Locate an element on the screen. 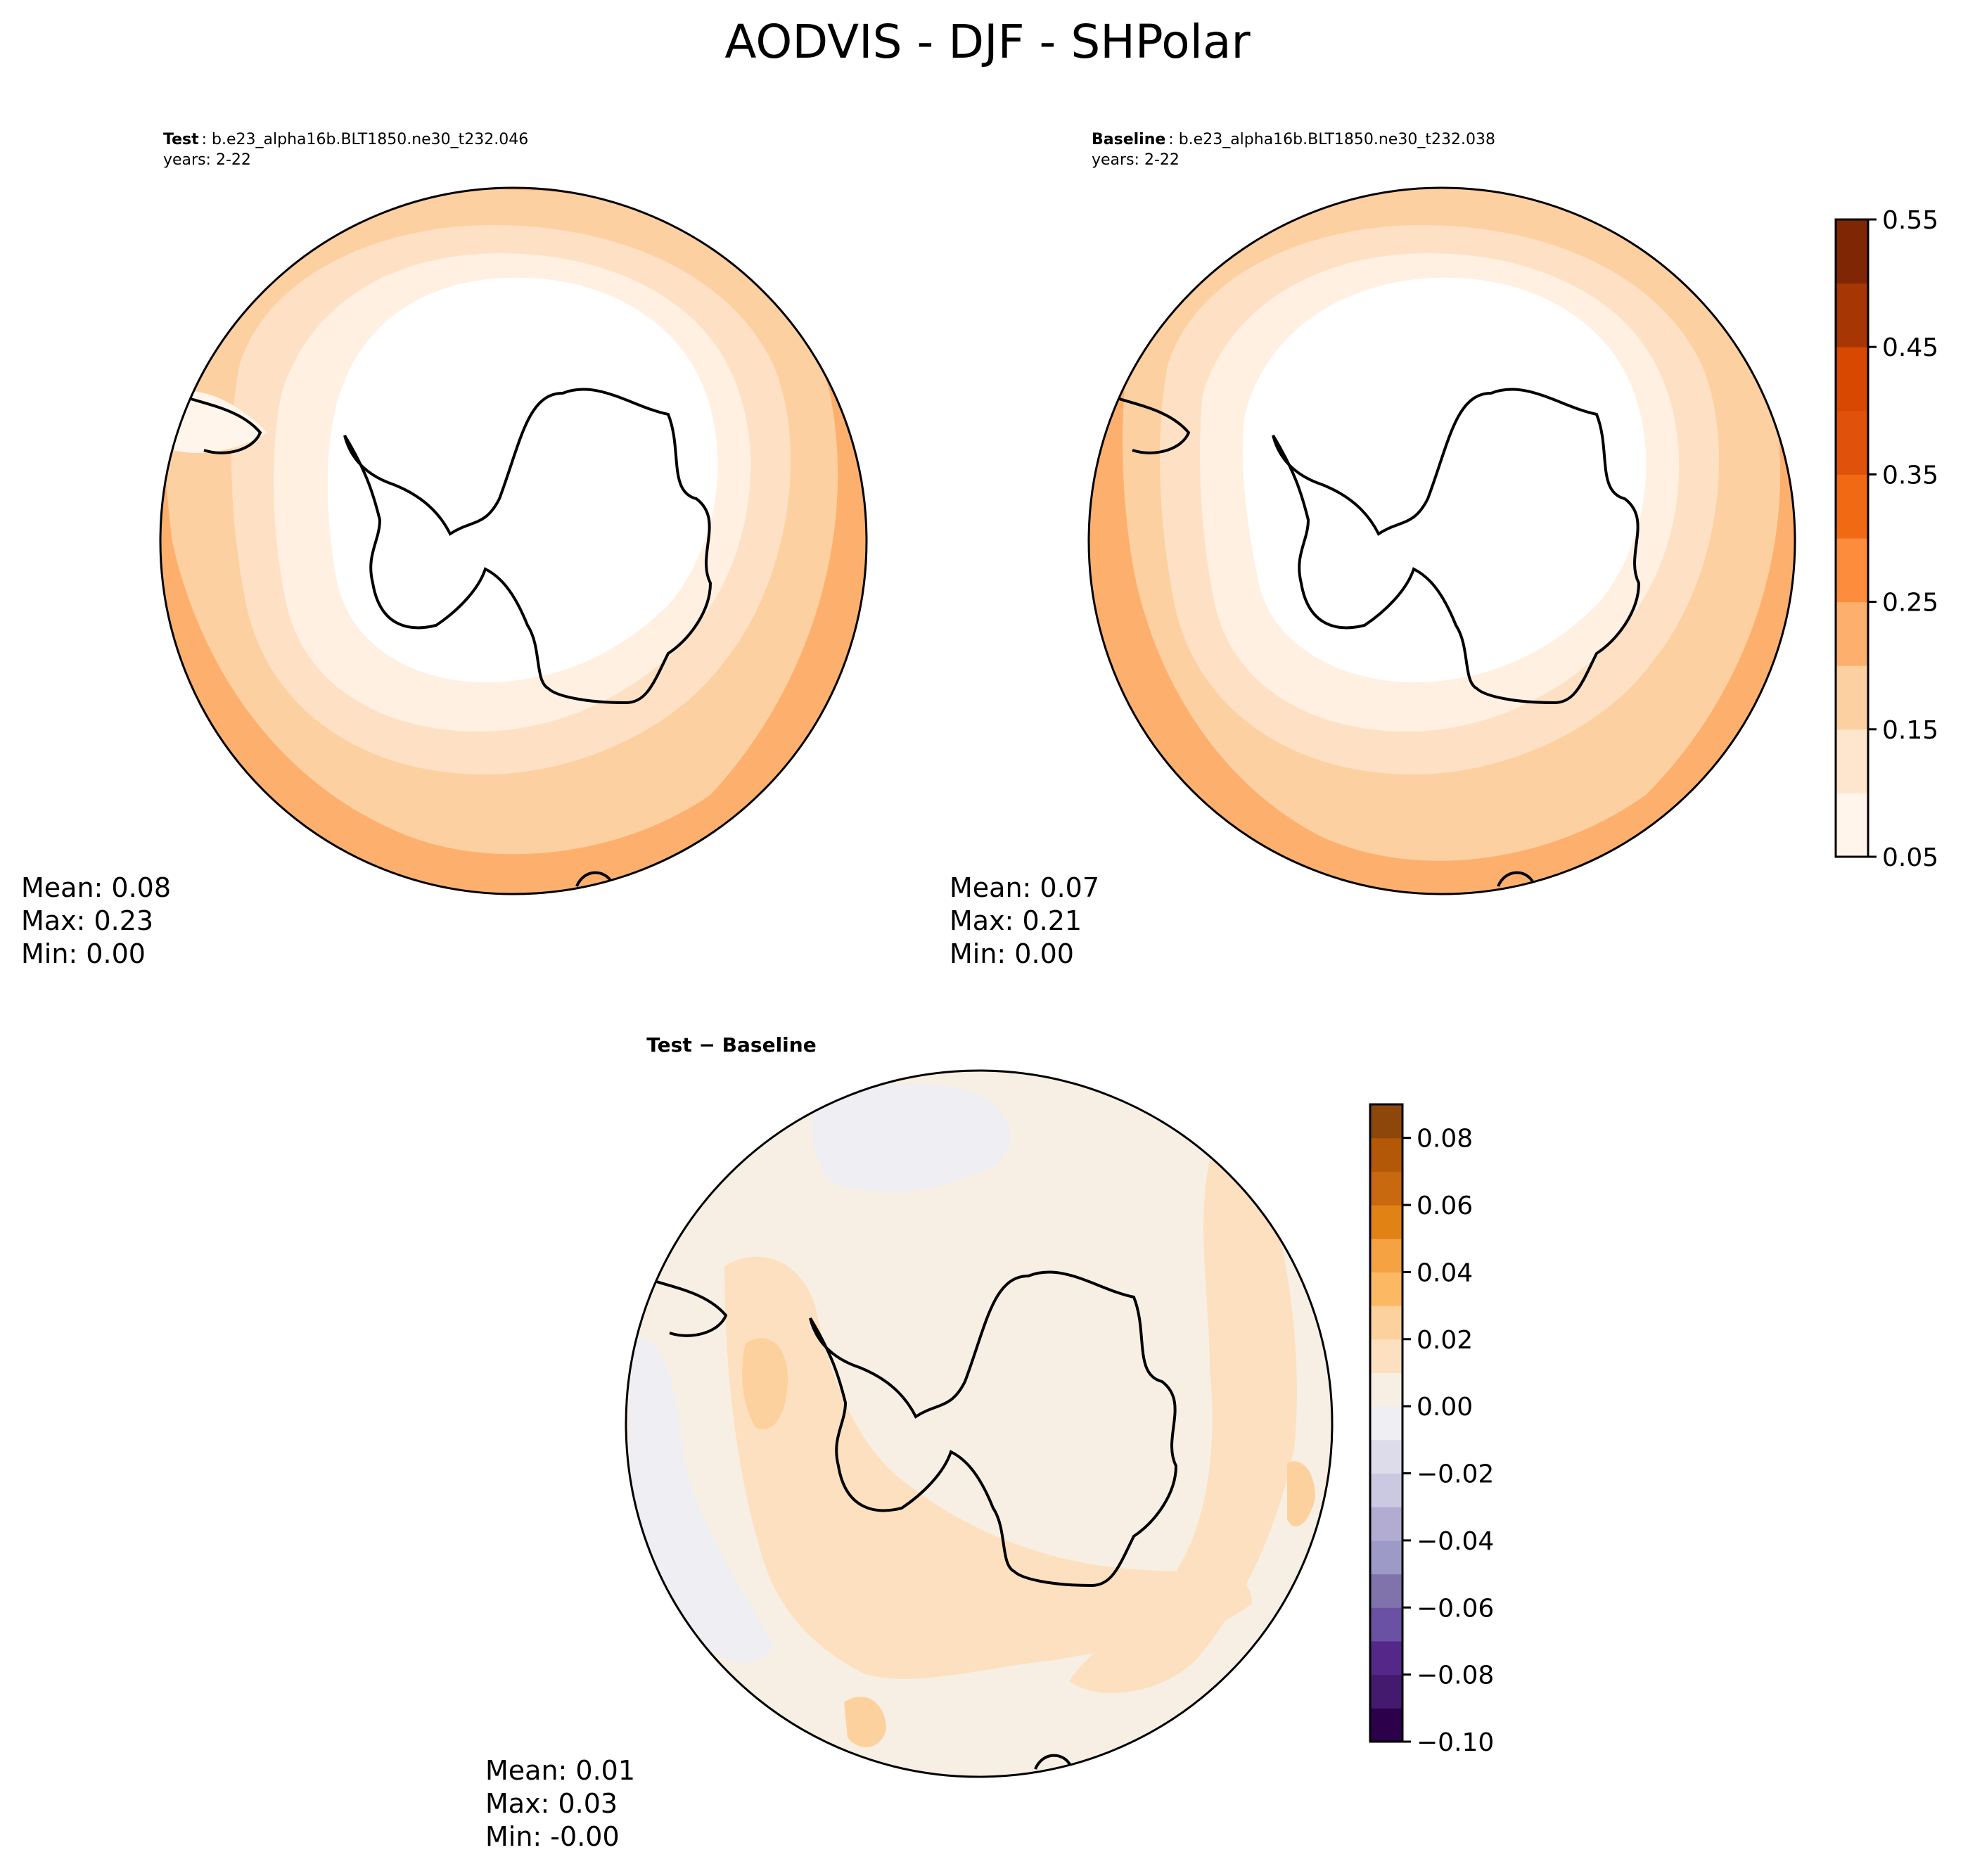 Image resolution: width=1975 pixels, height=1876 pixels. test-south-america-coast is located at coordinates (218, 423).